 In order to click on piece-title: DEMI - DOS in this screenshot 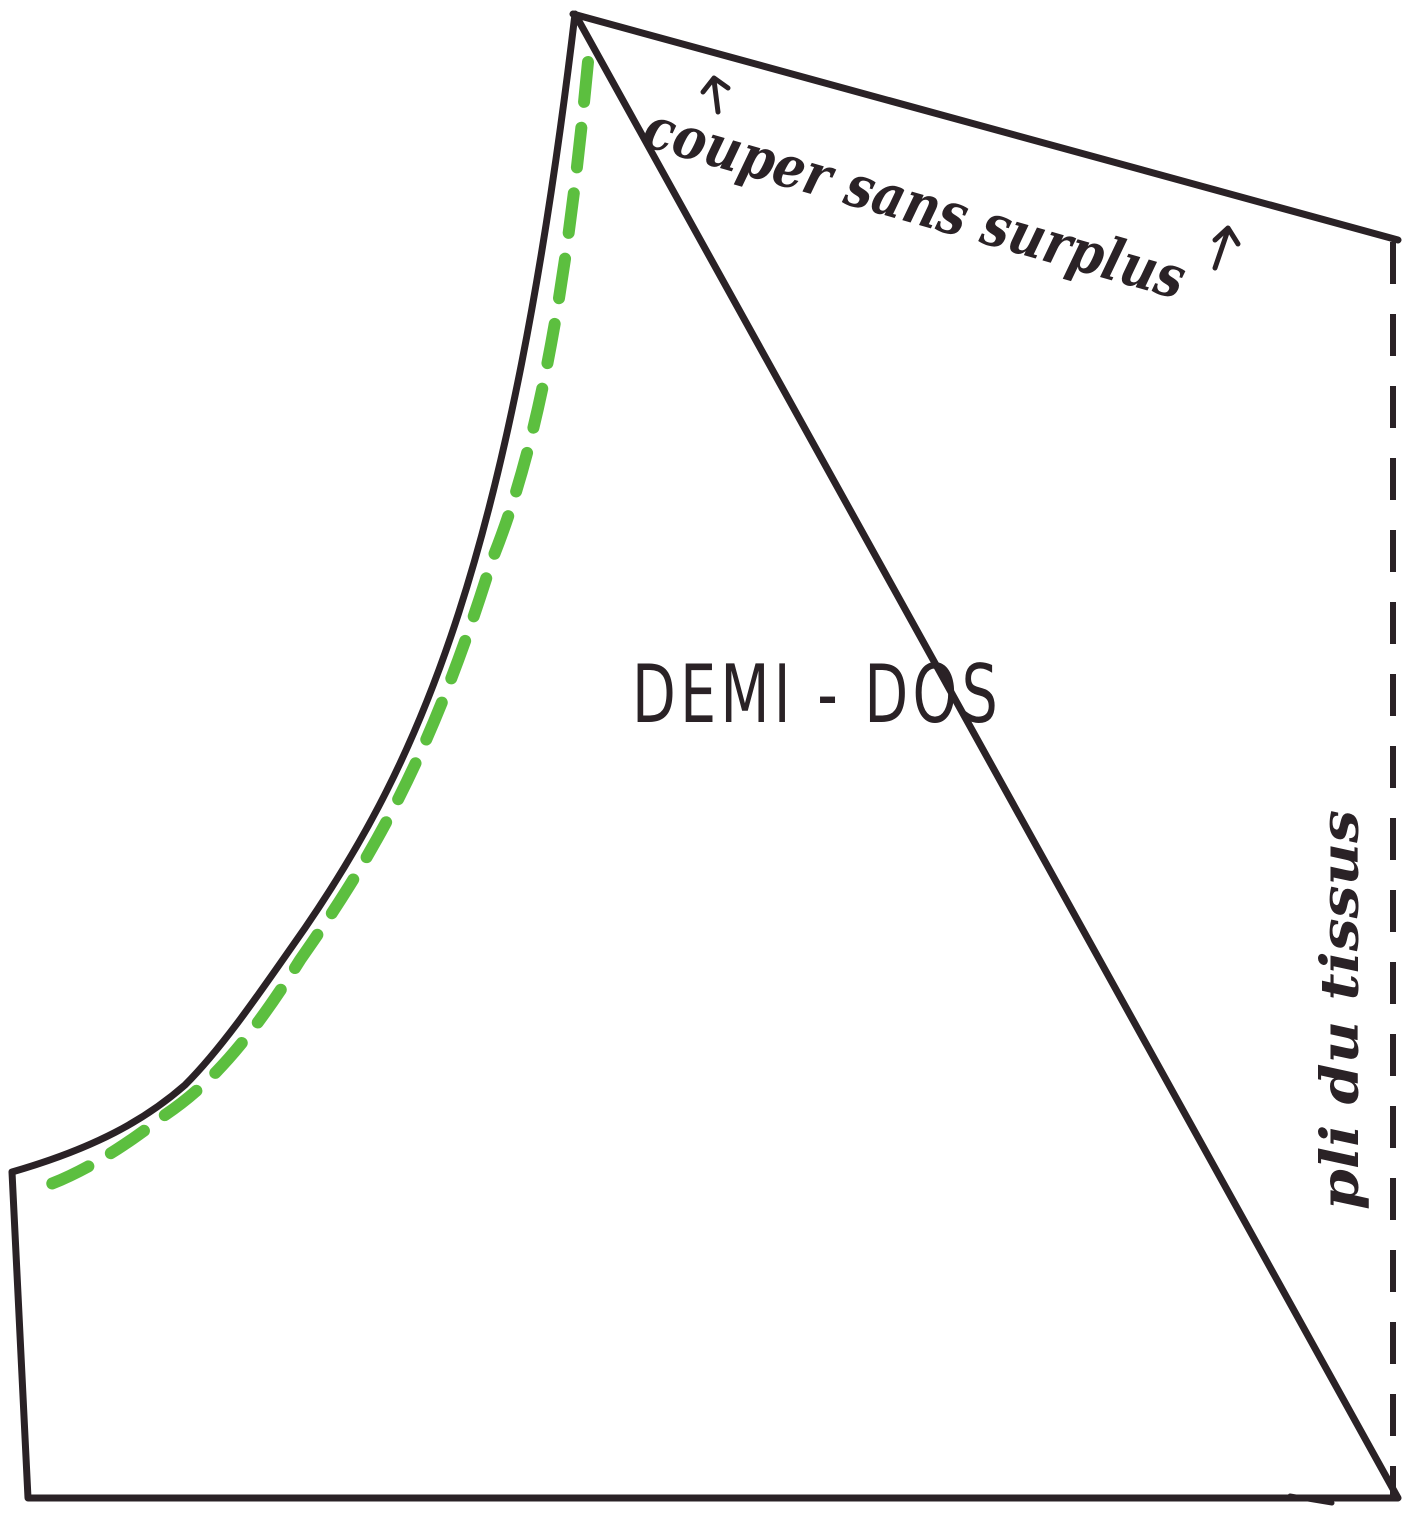, I will do `click(817, 694)`.